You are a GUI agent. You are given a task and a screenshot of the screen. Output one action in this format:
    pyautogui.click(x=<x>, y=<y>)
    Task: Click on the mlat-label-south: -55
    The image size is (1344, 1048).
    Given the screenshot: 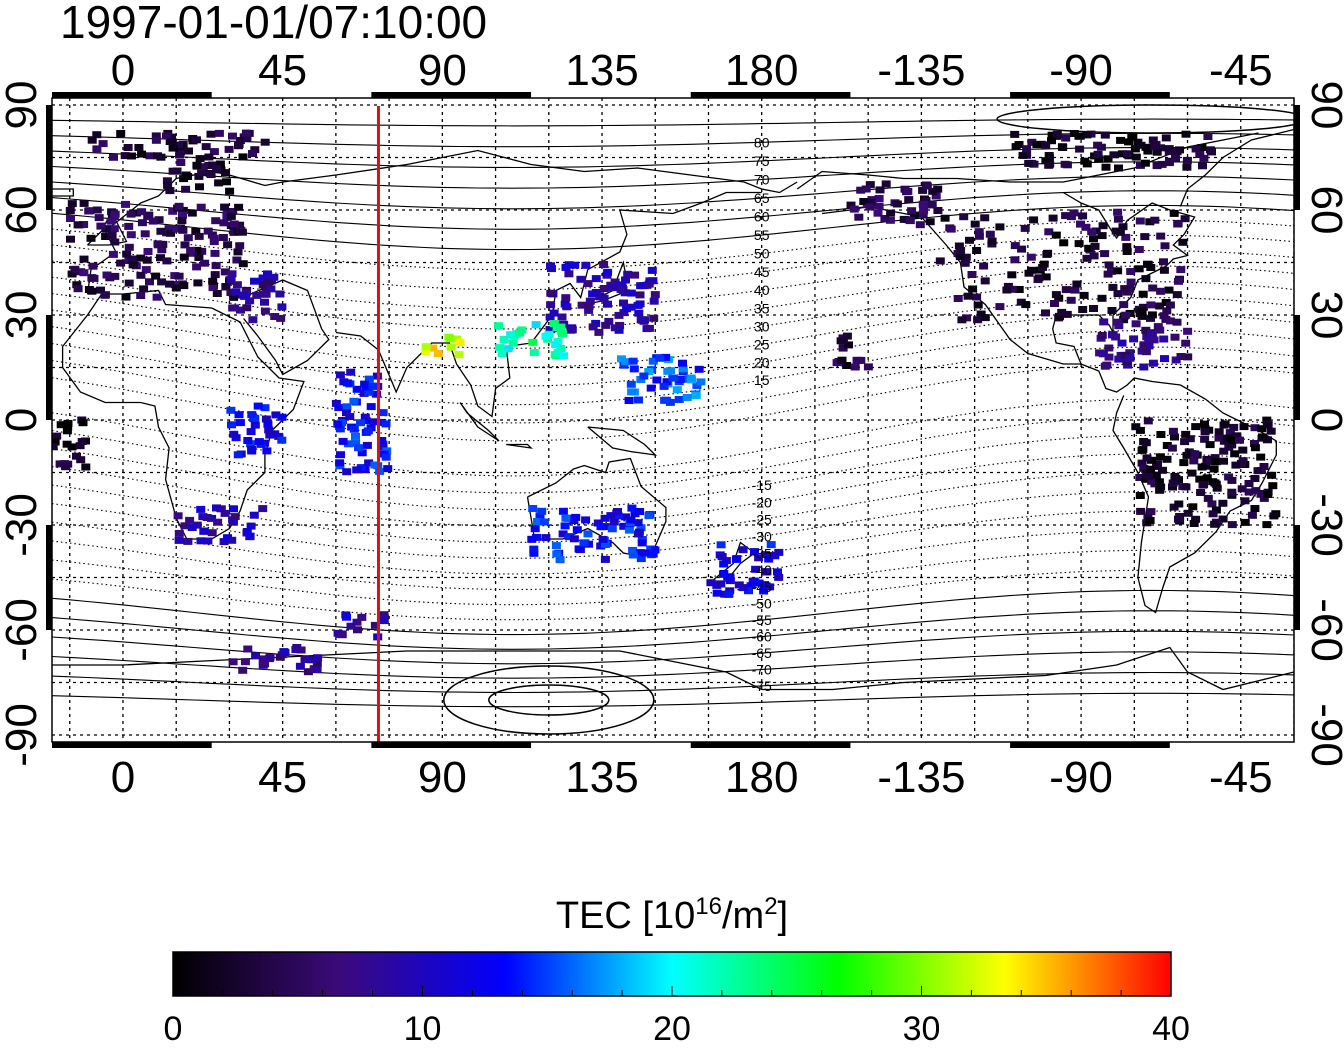 What is the action you would take?
    pyautogui.click(x=762, y=620)
    